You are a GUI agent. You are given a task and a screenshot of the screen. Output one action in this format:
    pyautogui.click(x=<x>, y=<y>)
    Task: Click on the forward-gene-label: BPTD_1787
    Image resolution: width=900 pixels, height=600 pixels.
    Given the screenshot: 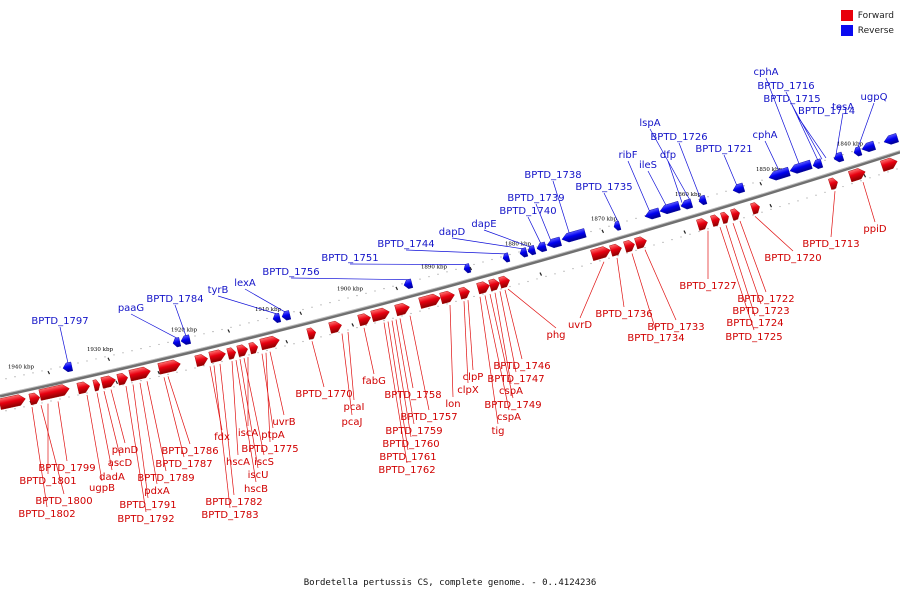 What is the action you would take?
    pyautogui.click(x=183, y=464)
    